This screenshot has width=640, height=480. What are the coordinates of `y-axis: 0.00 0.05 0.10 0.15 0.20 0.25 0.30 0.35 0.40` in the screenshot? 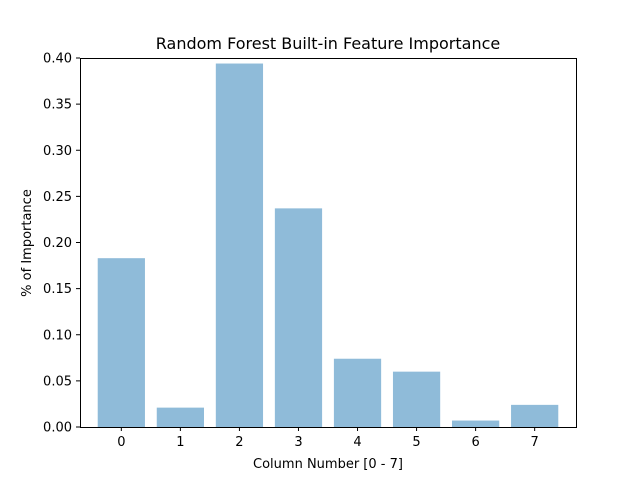 It's located at (61, 244).